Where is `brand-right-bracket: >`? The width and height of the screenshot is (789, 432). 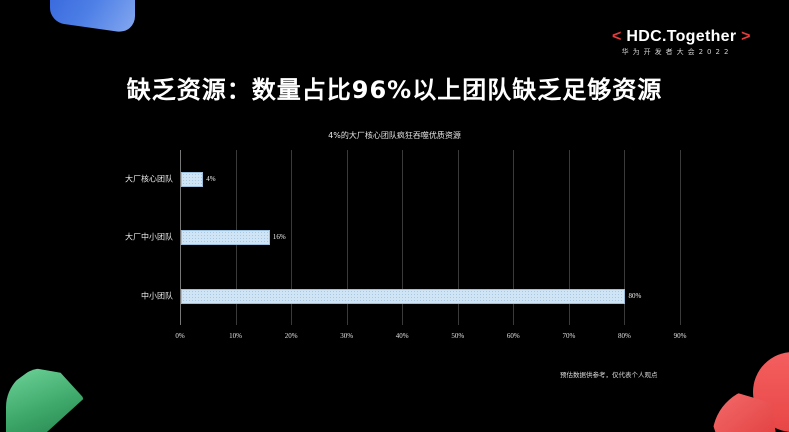
brand-right-bracket: > is located at coordinates (746, 36).